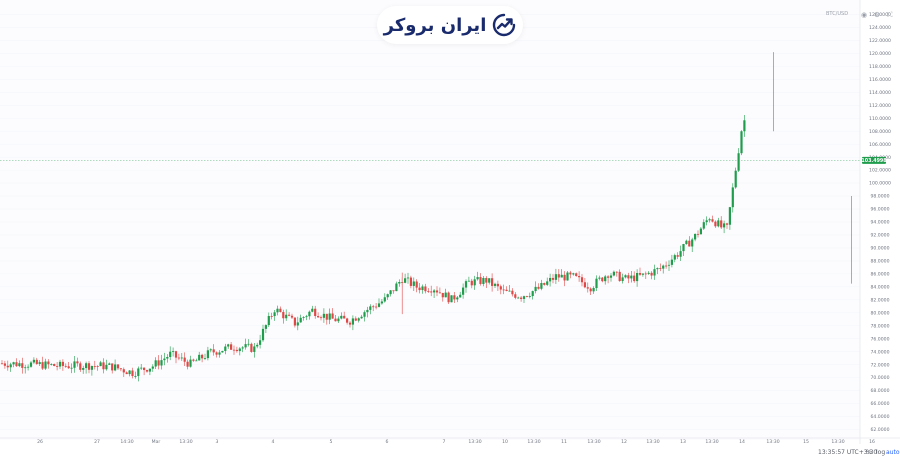 This screenshot has width=900, height=471. Describe the element at coordinates (880, 184) in the screenshot. I see `y-tick-label: 100.0000` at that location.